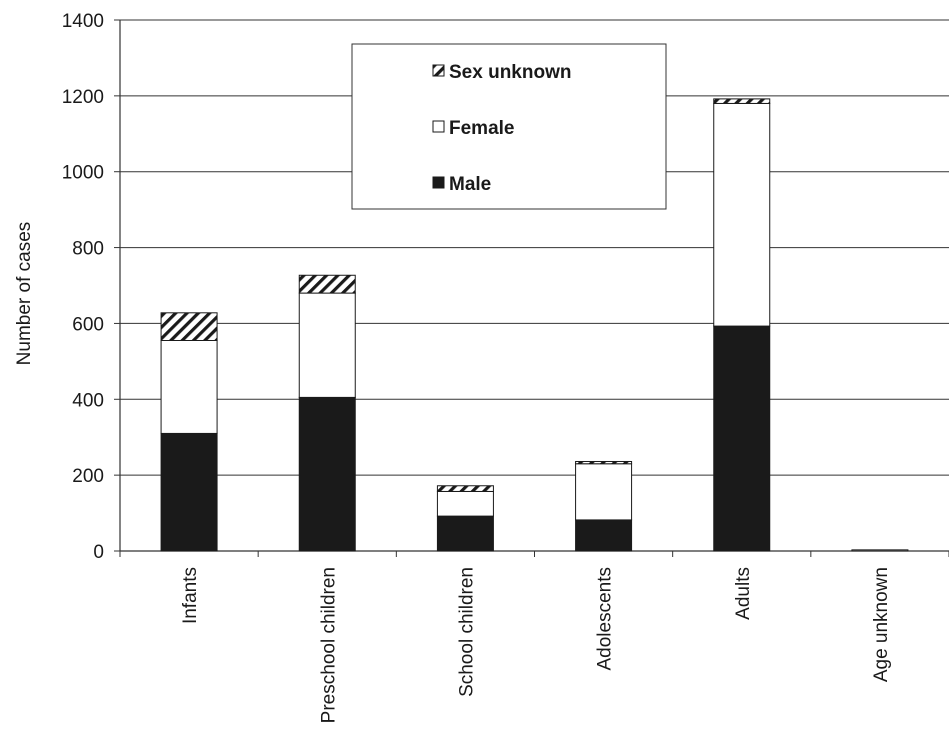 The width and height of the screenshot is (949, 751). What do you see at coordinates (328, 645) in the screenshot?
I see `x-category-label: Preschool children` at bounding box center [328, 645].